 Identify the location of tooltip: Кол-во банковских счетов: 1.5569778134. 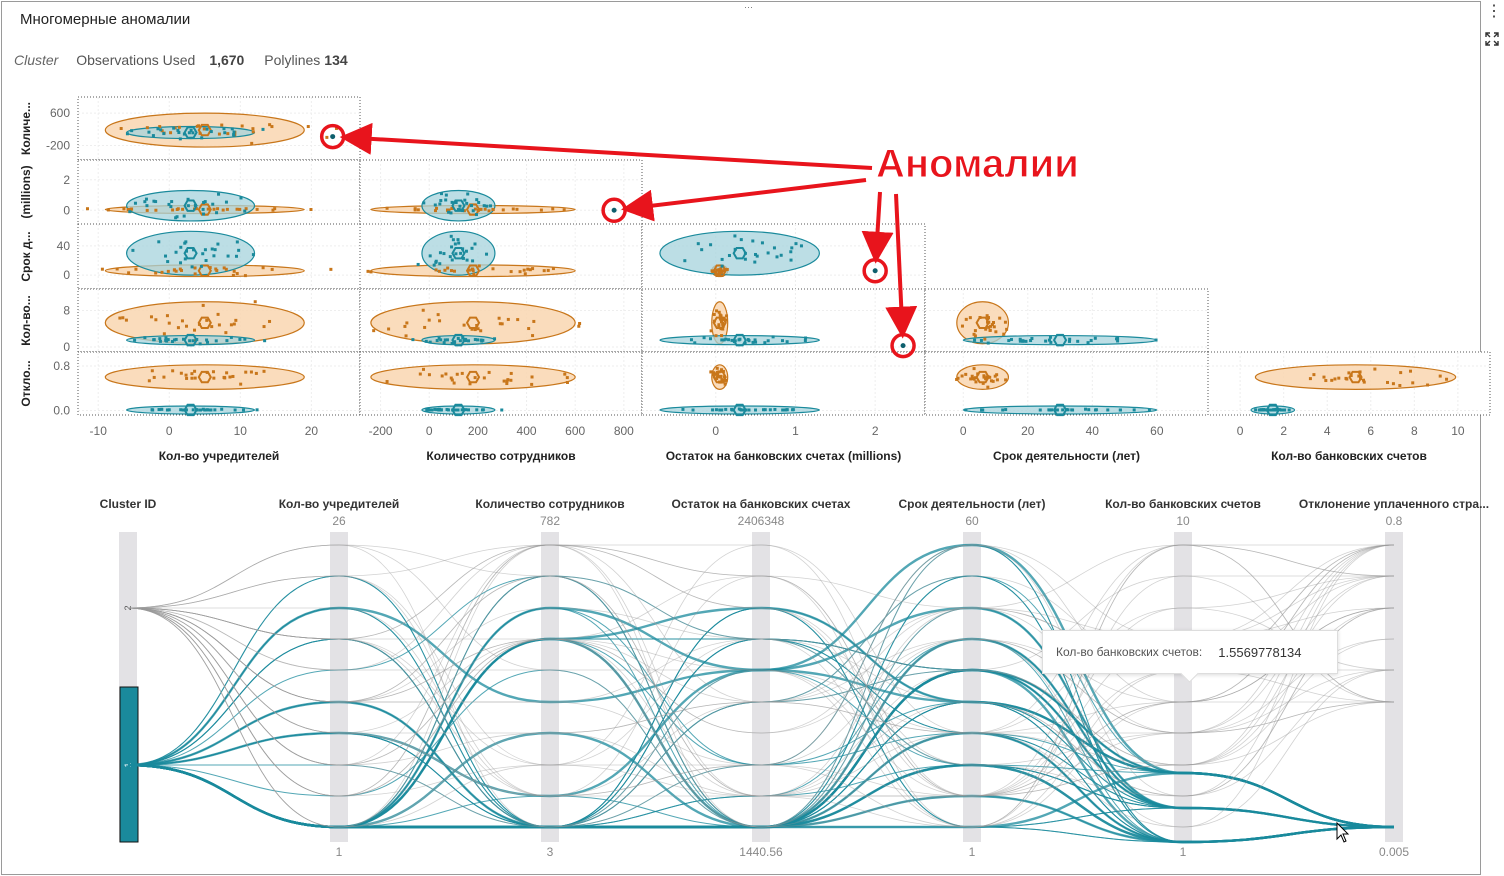
(1190, 652).